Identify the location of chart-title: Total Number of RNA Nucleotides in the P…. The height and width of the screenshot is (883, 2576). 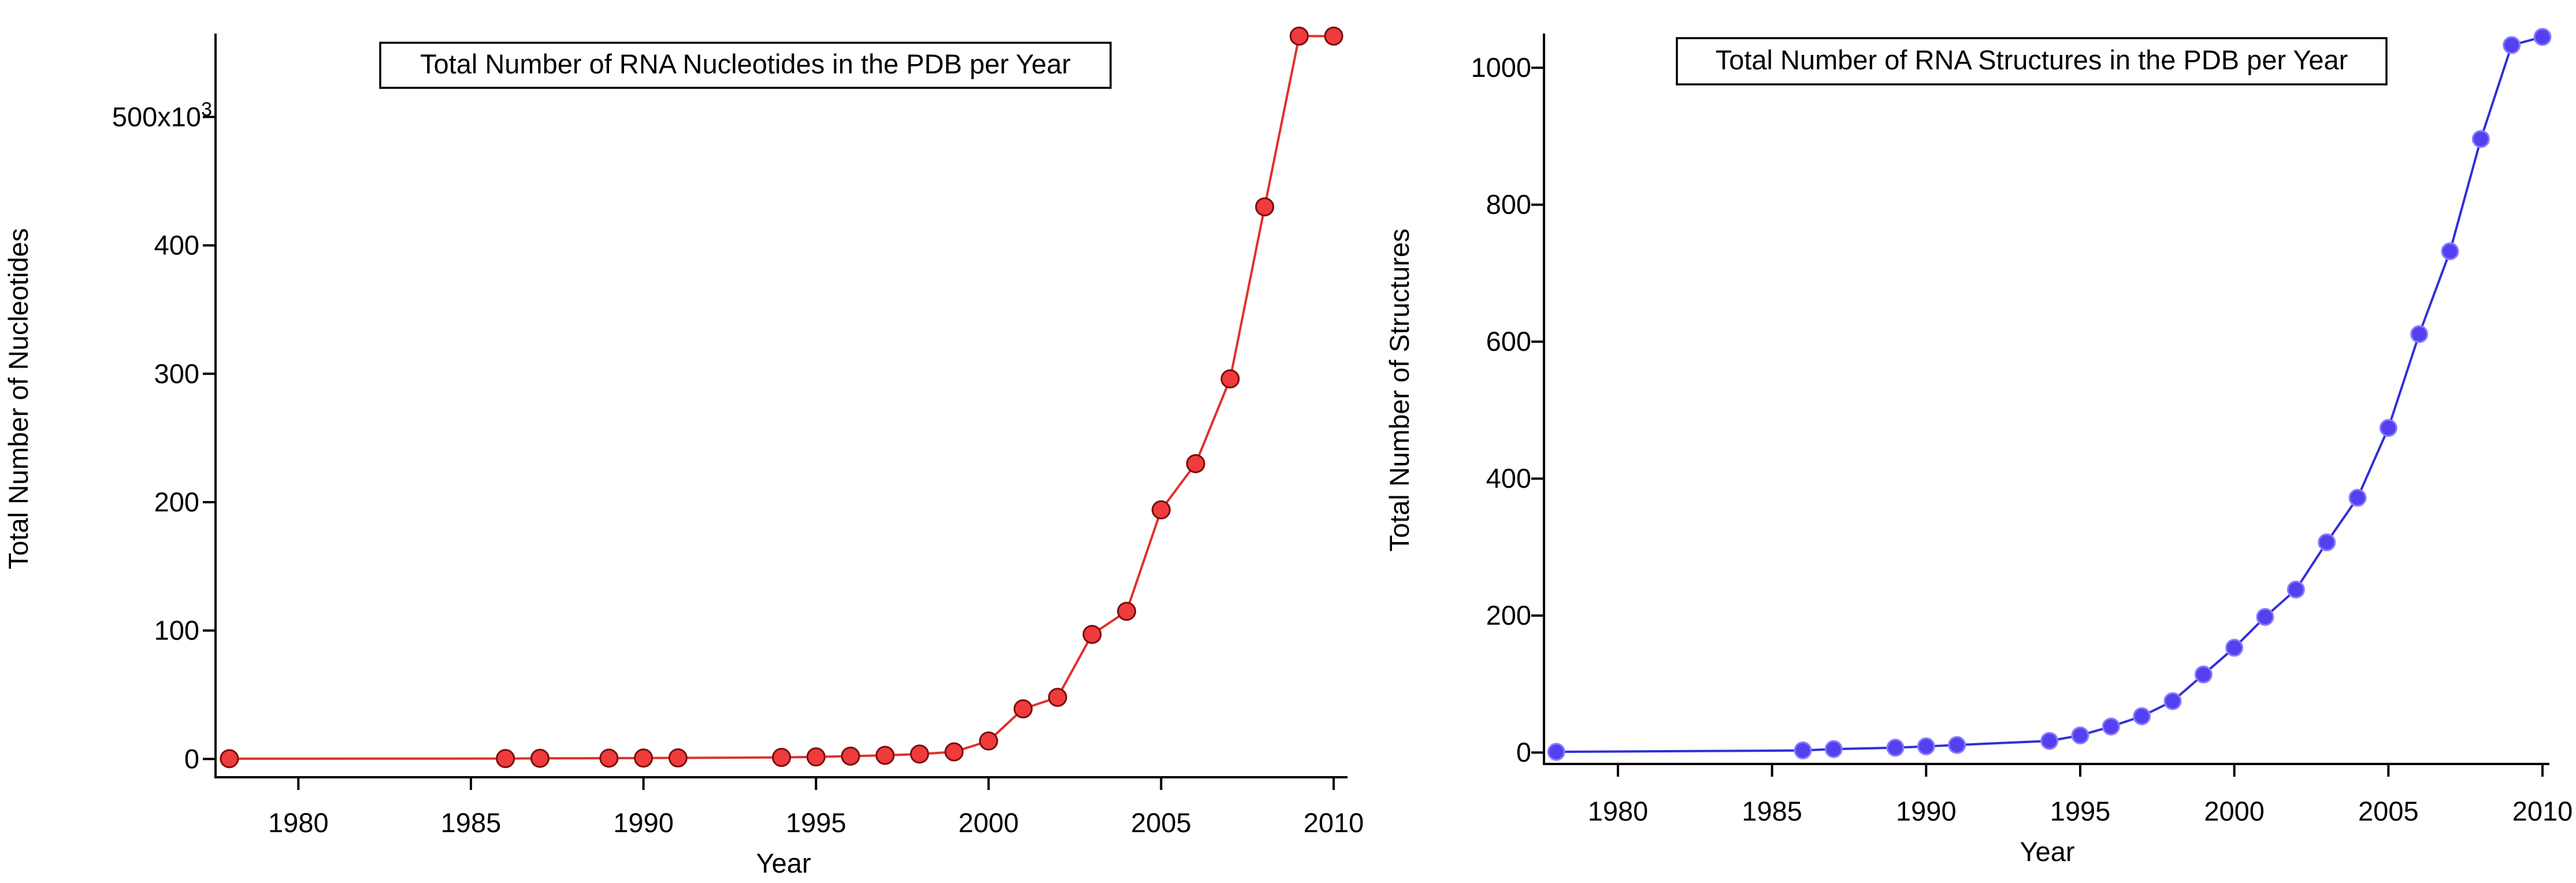
(746, 64).